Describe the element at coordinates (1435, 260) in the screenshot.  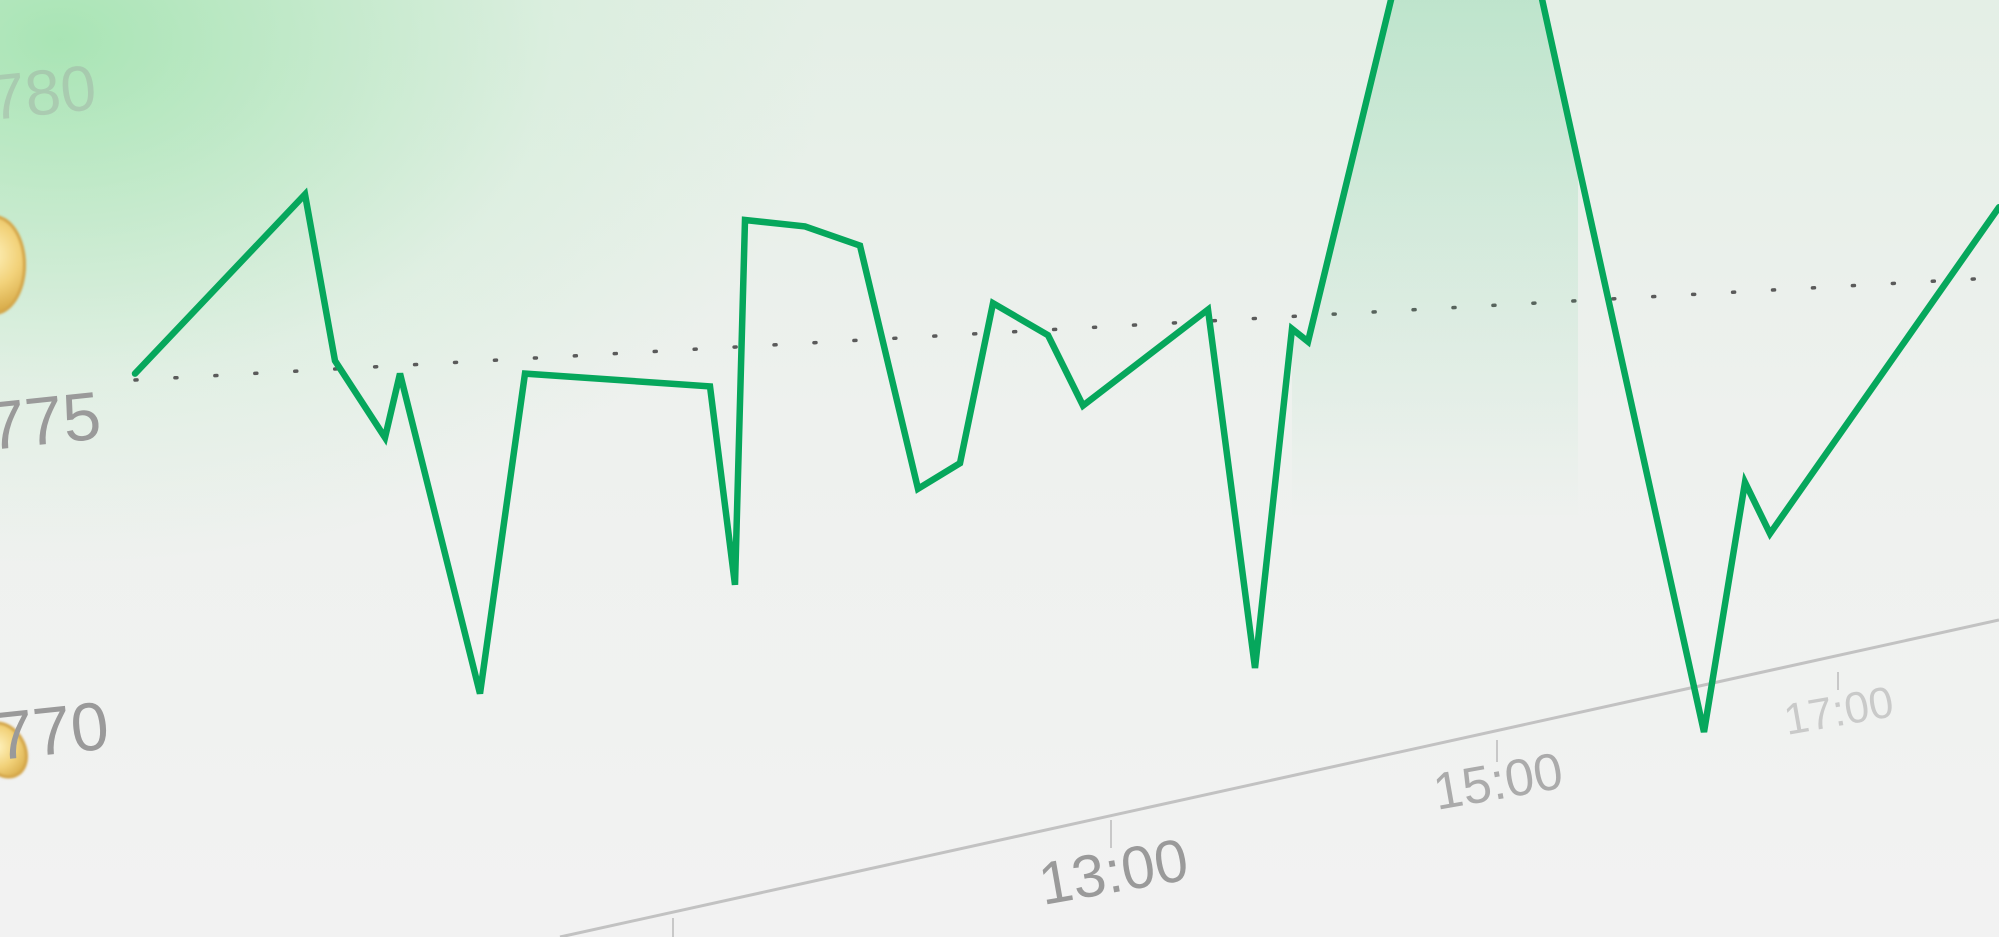
I see `series-area-fill` at that location.